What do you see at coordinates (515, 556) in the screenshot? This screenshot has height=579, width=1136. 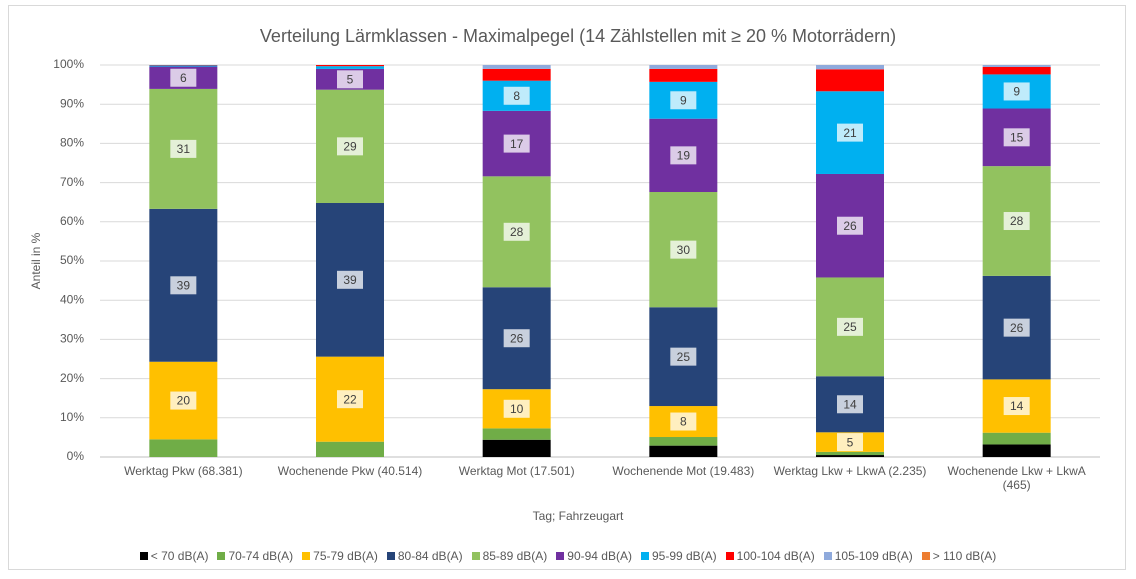 I see `legend-label: 85-89 dB(A)` at bounding box center [515, 556].